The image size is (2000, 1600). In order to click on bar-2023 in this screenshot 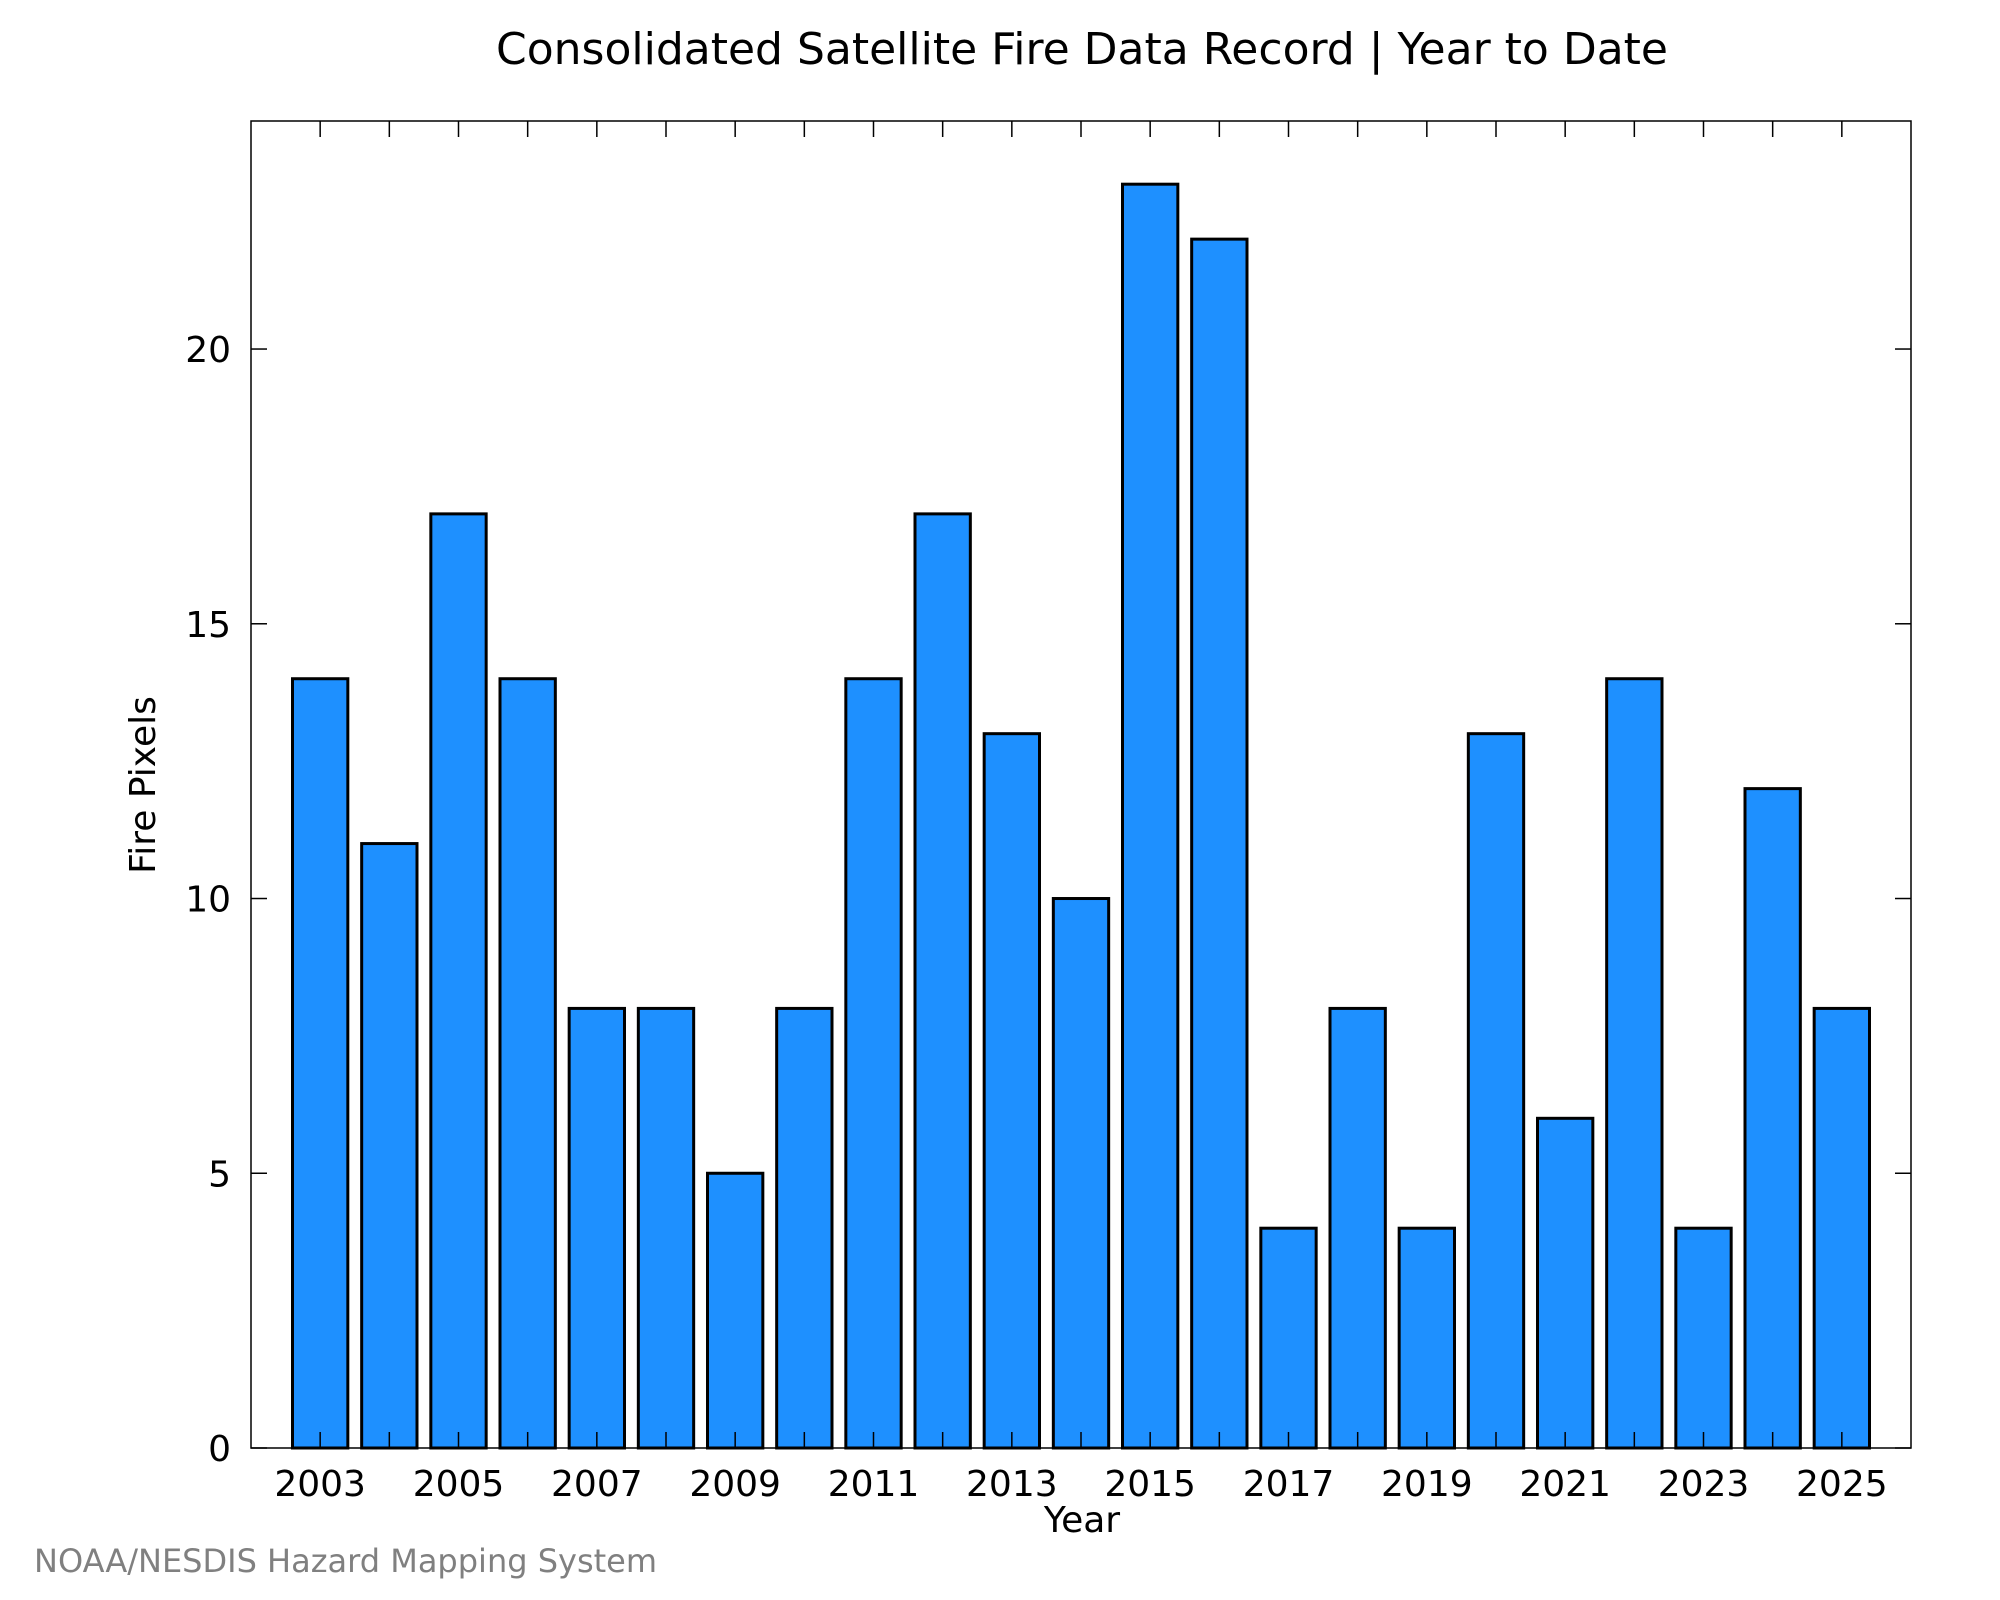, I will do `click(1703, 1338)`.